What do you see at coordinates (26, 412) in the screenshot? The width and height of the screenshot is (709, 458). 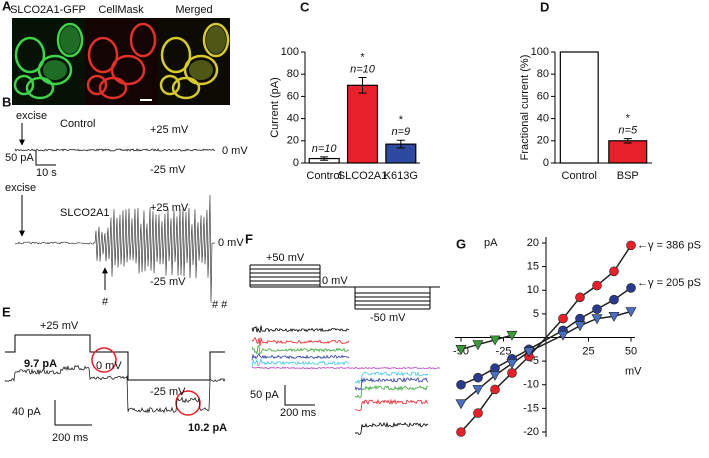 I see `trace-label: 40 pA` at bounding box center [26, 412].